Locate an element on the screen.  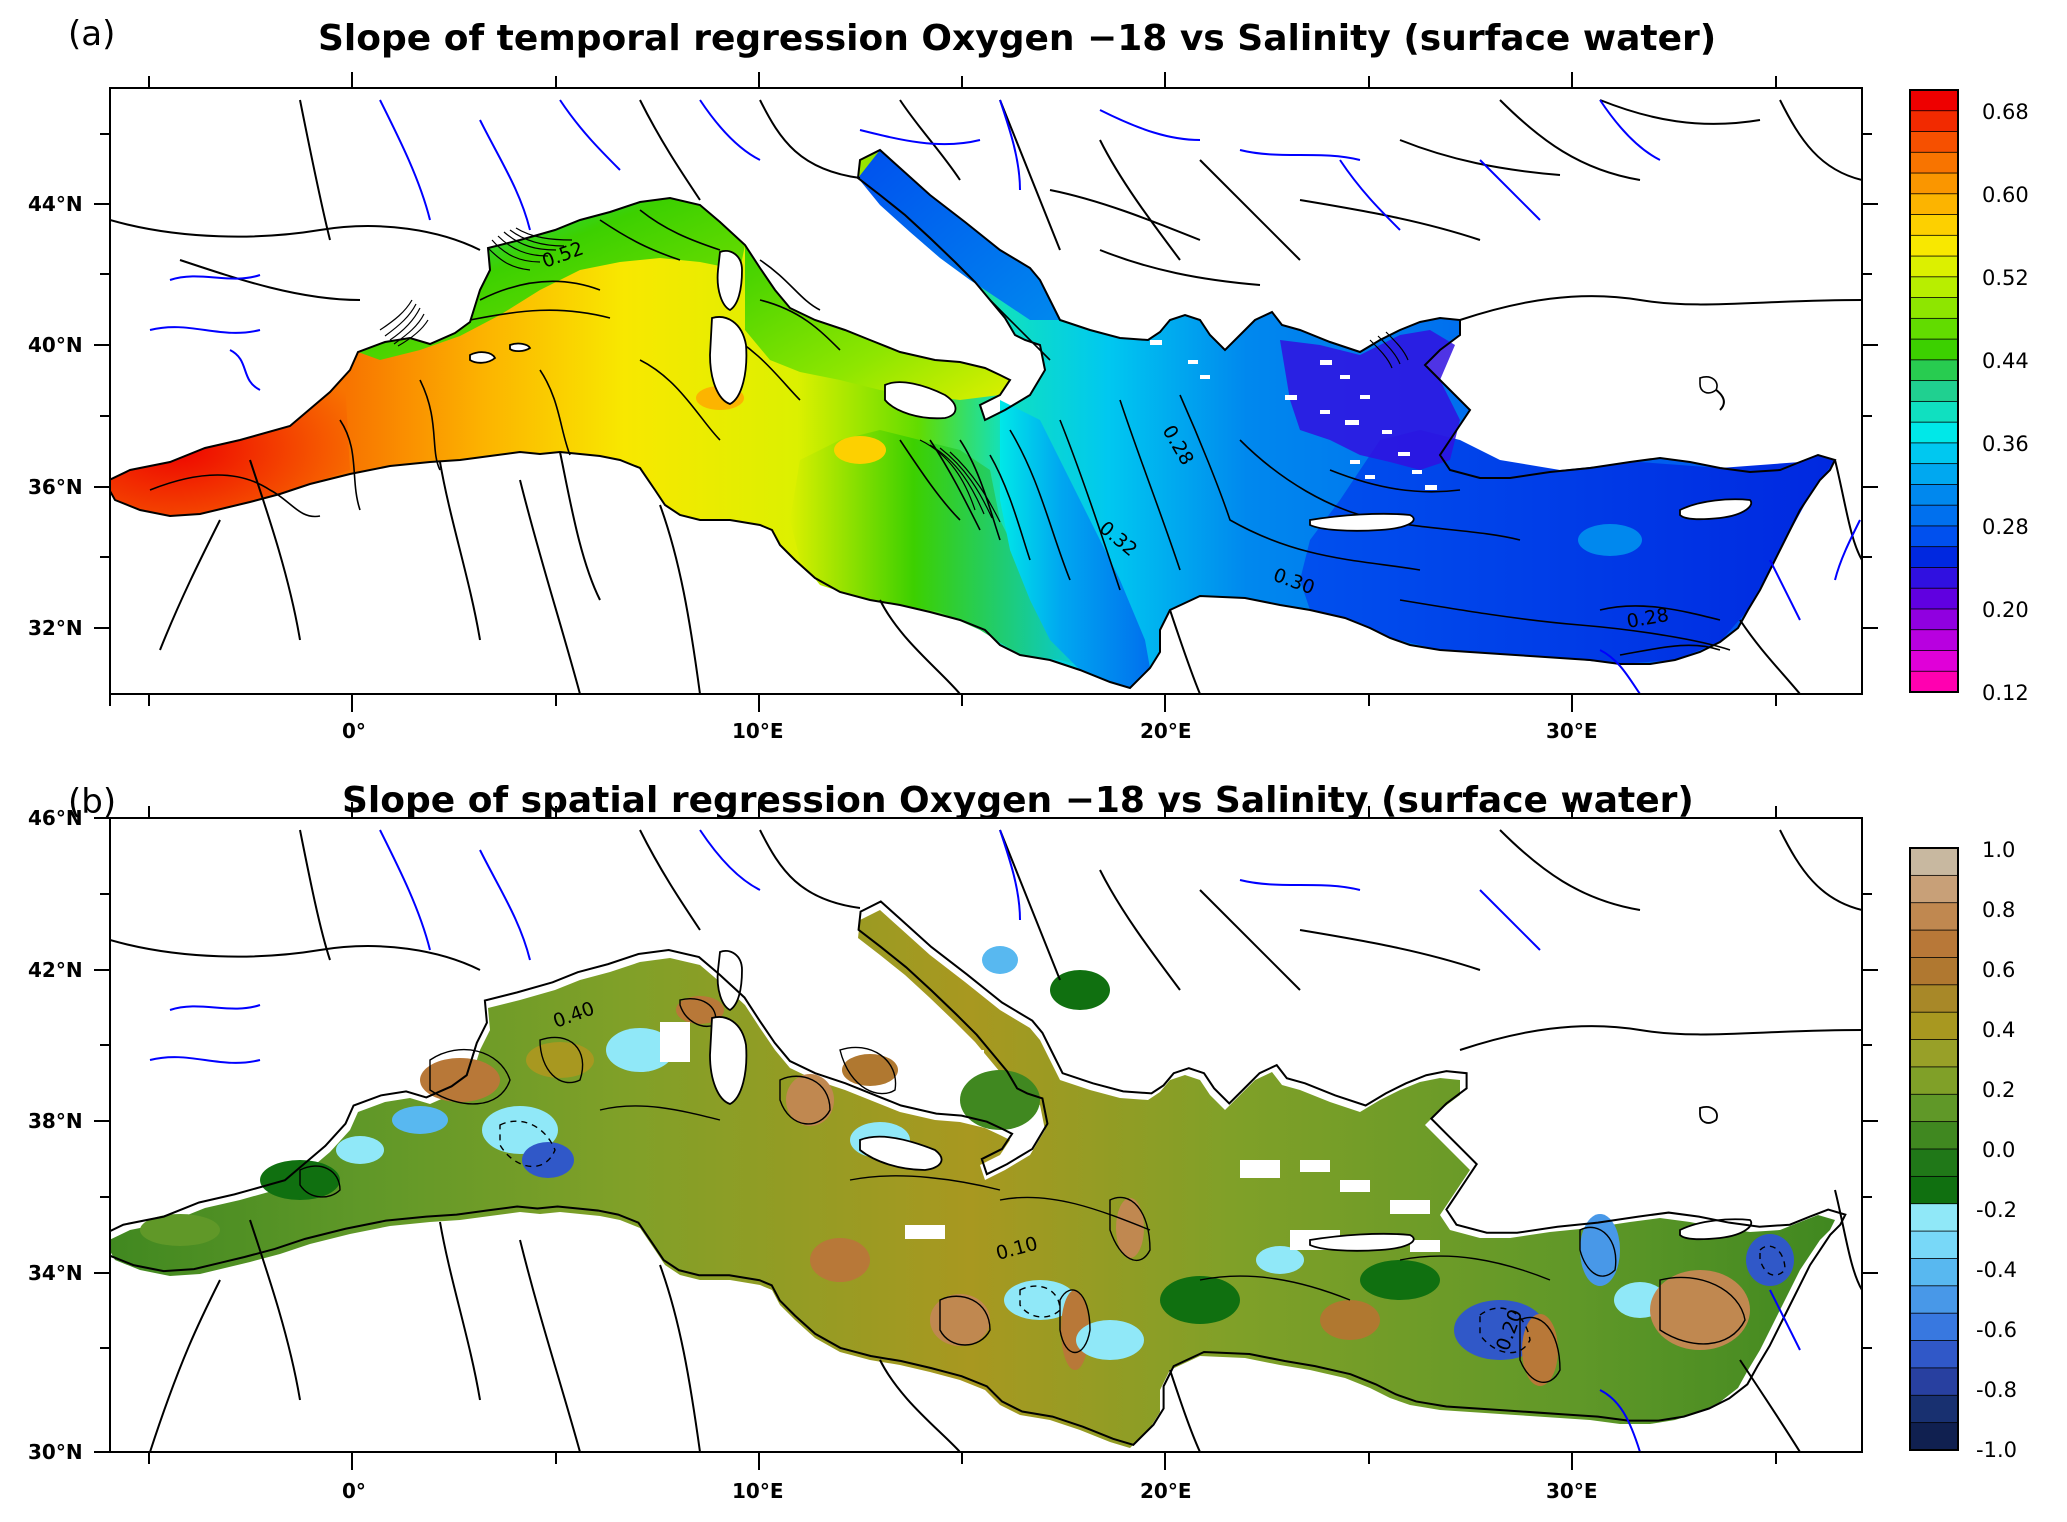
panel-b-lat-tick: 38°N is located at coordinates (55, 1121).